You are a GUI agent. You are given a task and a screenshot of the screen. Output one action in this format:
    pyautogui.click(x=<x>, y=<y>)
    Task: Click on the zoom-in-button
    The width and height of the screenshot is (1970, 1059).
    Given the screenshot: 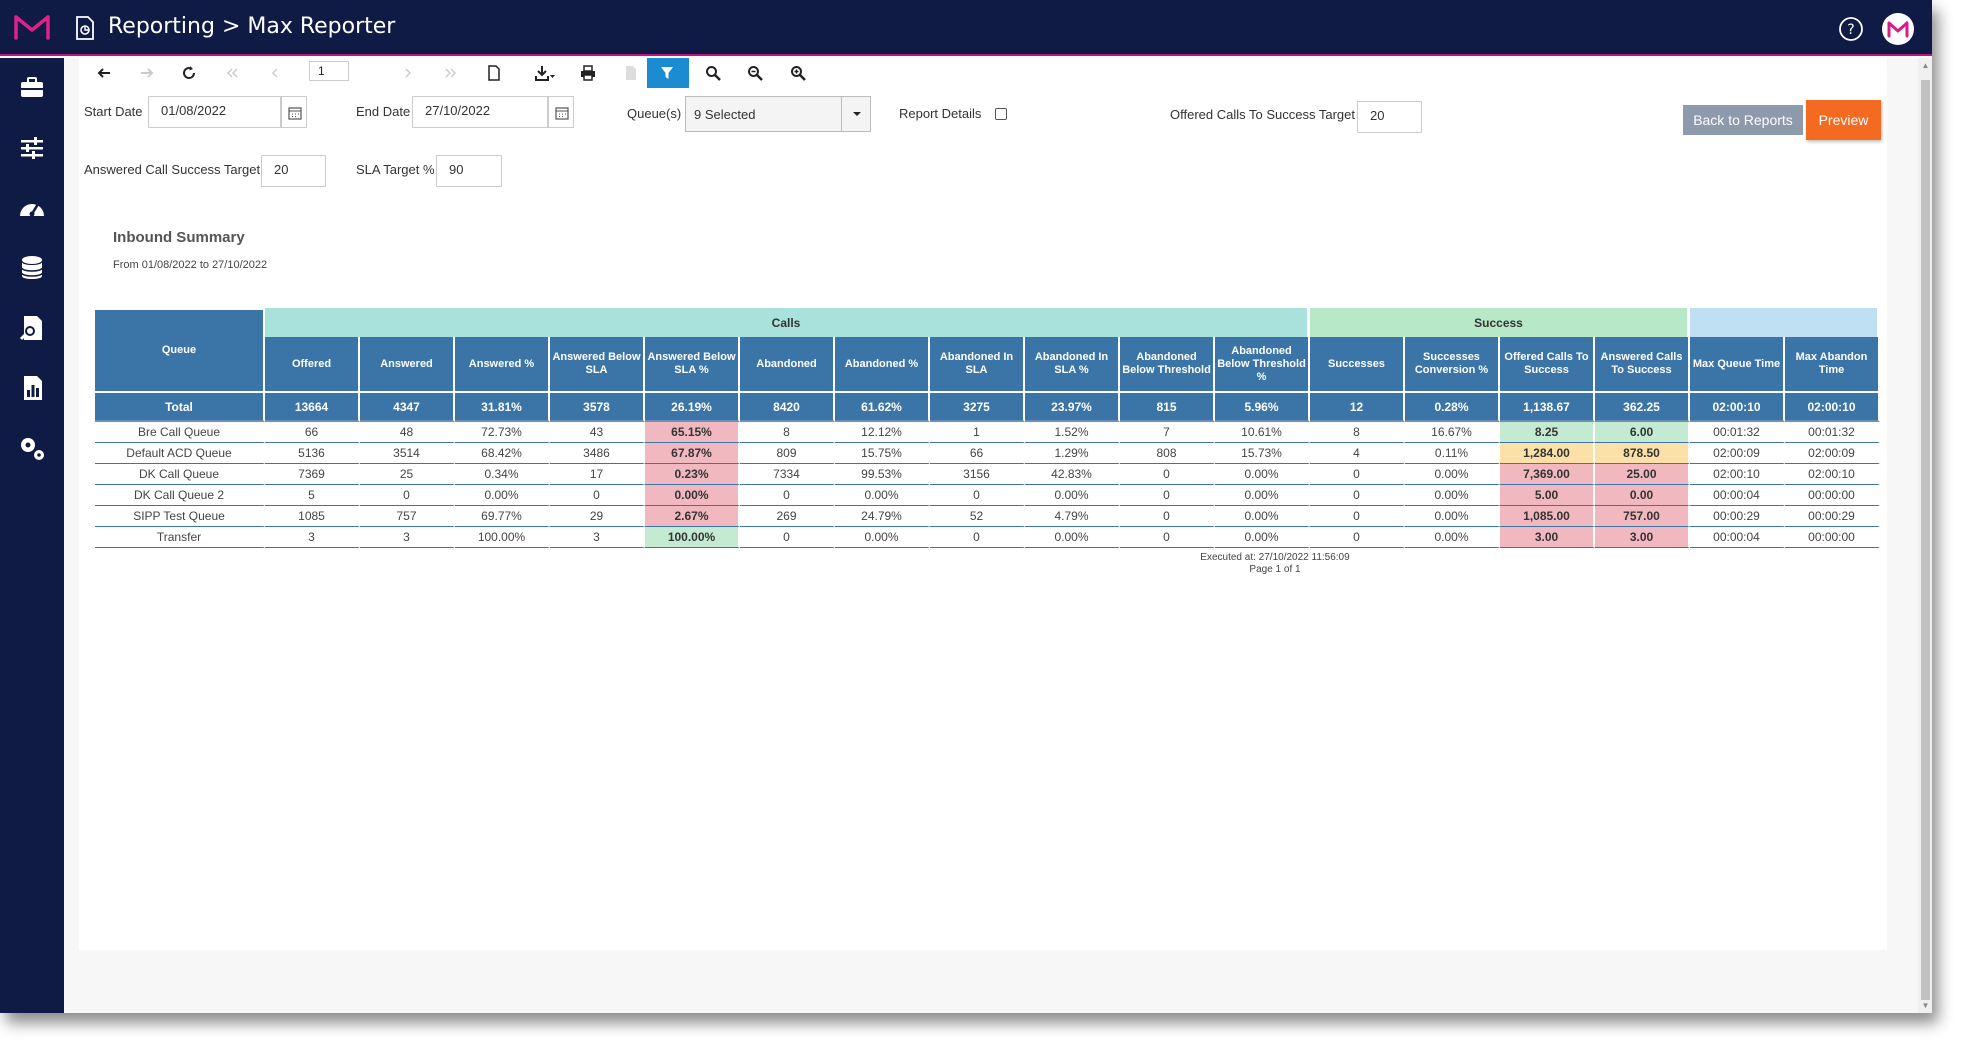 What is the action you would take?
    pyautogui.click(x=798, y=73)
    